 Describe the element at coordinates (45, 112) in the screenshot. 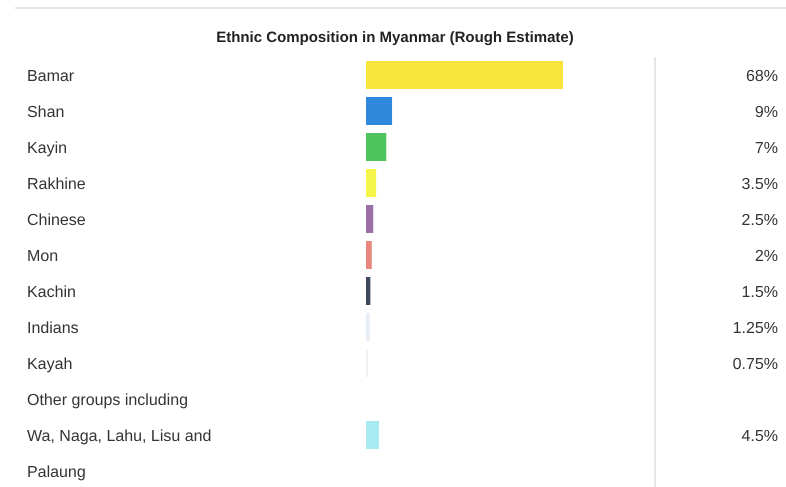

I see `y-tick-label: Shan` at that location.